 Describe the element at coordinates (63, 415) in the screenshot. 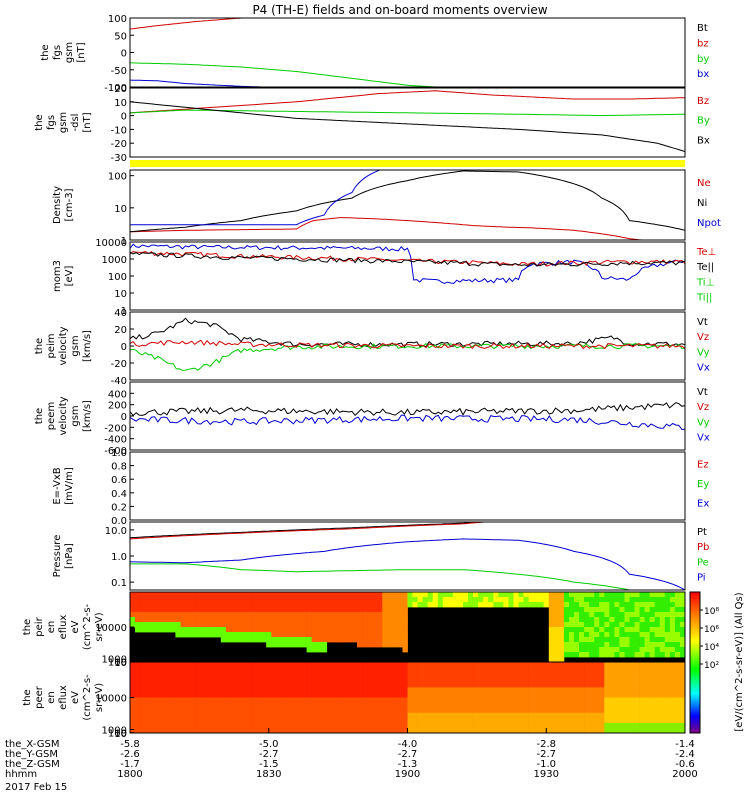

I see `y-axis-label: velocity` at that location.